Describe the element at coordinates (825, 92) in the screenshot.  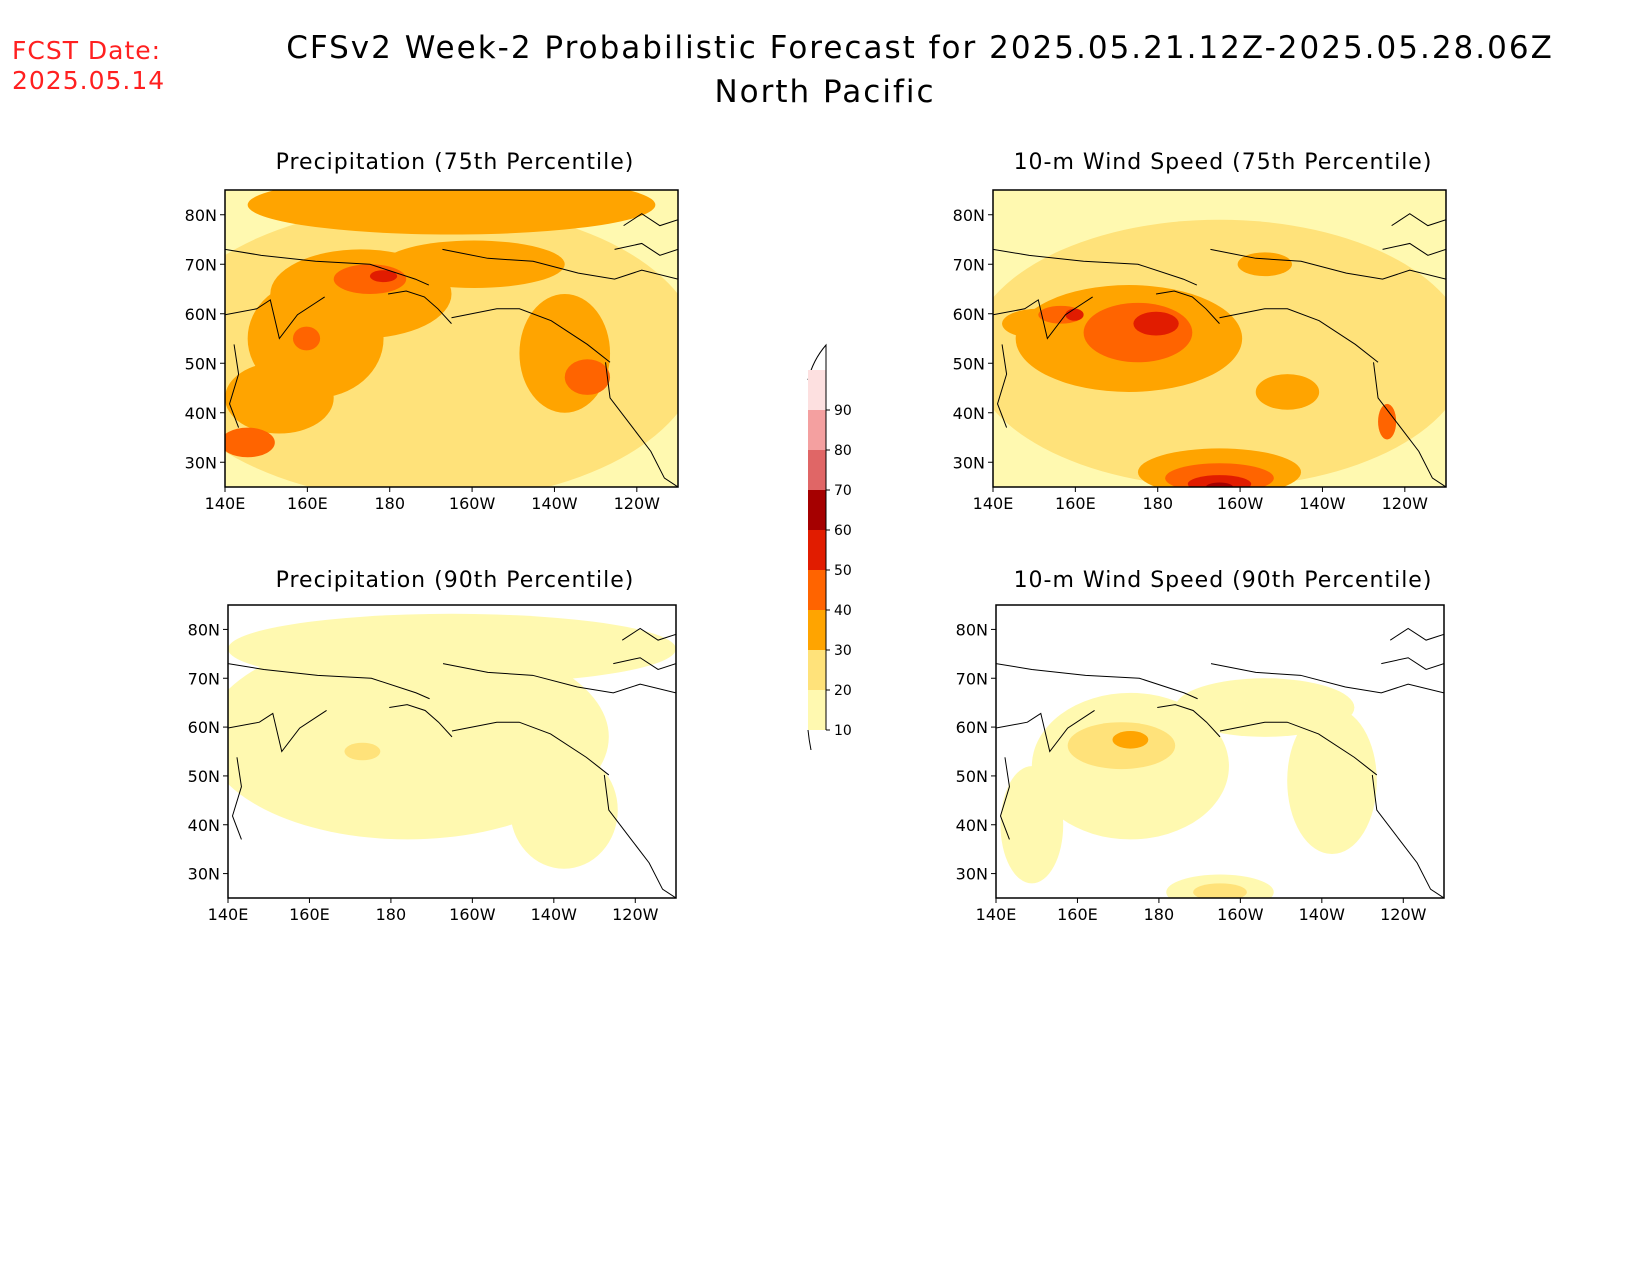
I see `title-line-2: North Pacific` at that location.